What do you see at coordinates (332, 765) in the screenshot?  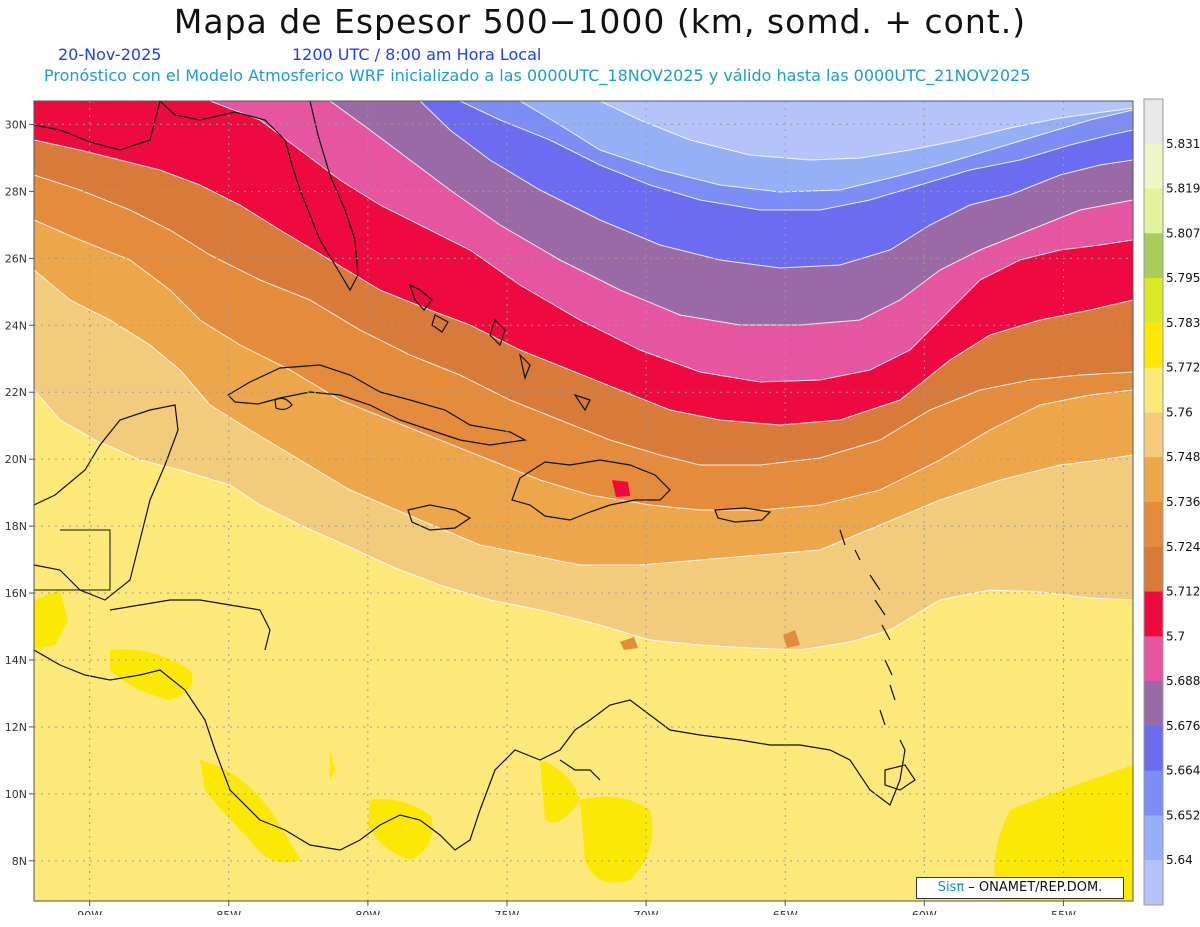 I see `patch-yellow-small` at bounding box center [332, 765].